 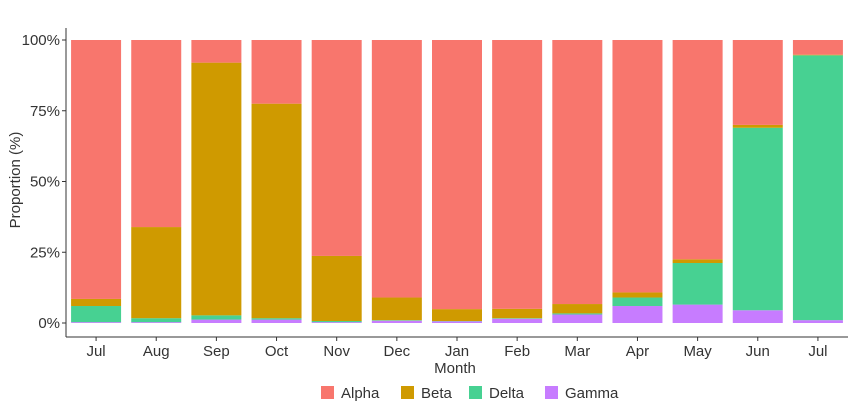 What do you see at coordinates (517, 351) in the screenshot?
I see `x-tick-label: Feb` at bounding box center [517, 351].